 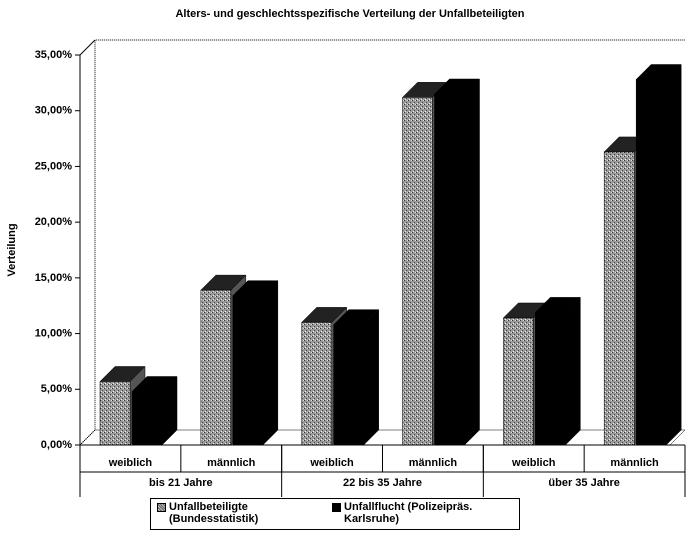 I want to click on y-axis-label: Verteilung, so click(x=12, y=249).